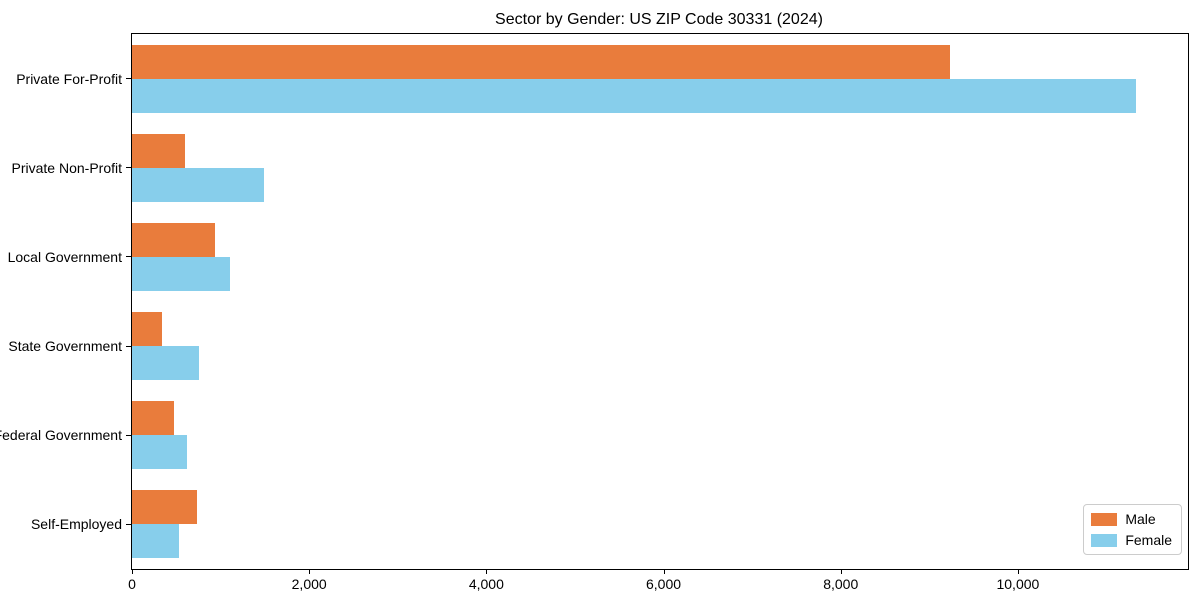  I want to click on legend-item-male: Male, so click(1131, 519).